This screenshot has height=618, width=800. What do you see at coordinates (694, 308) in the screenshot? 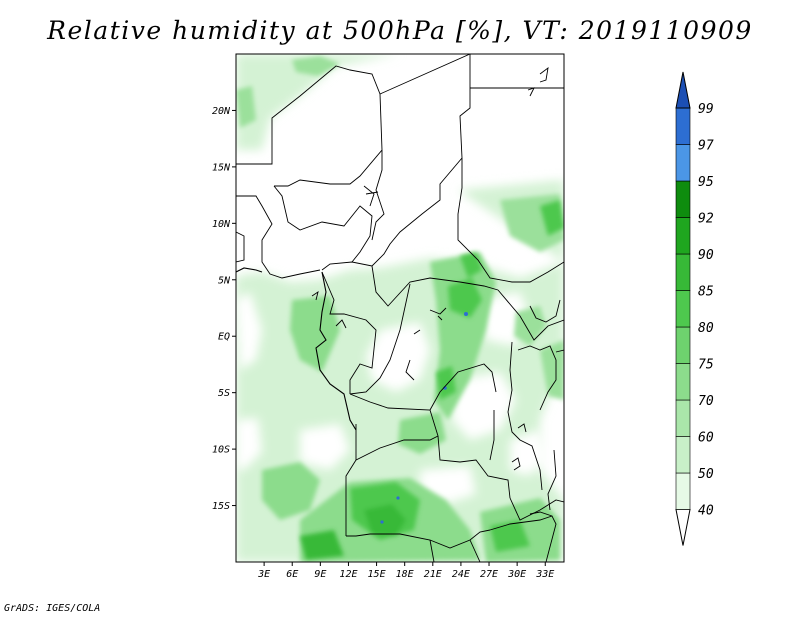
I see `colorbar: 40 50 60 70 75 80 85 90 92 95 97 99` at bounding box center [694, 308].